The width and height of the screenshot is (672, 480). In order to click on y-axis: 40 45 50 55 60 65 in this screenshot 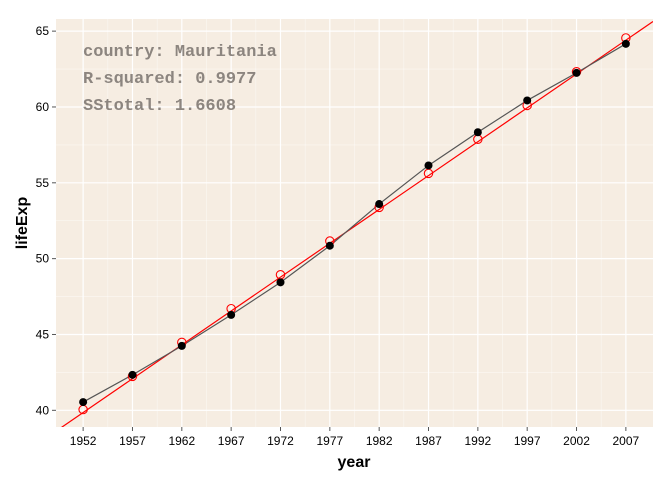, I will do `click(46, 220)`.